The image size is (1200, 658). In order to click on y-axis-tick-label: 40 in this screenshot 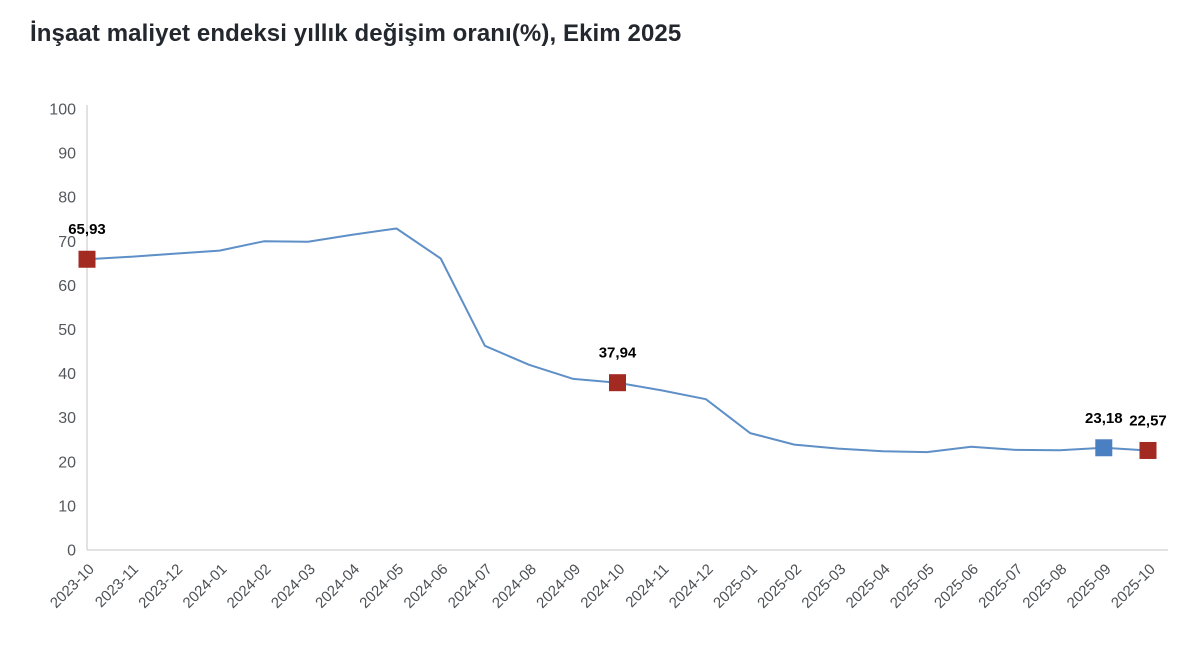, I will do `click(67, 374)`.